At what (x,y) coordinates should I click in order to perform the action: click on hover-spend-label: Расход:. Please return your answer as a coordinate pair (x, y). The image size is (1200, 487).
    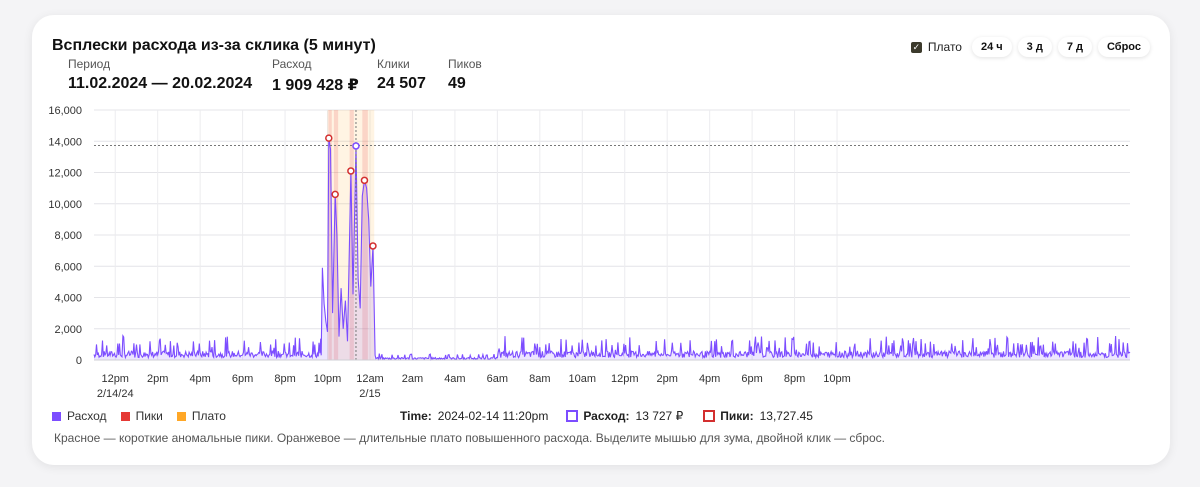
    Looking at the image, I should click on (606, 416).